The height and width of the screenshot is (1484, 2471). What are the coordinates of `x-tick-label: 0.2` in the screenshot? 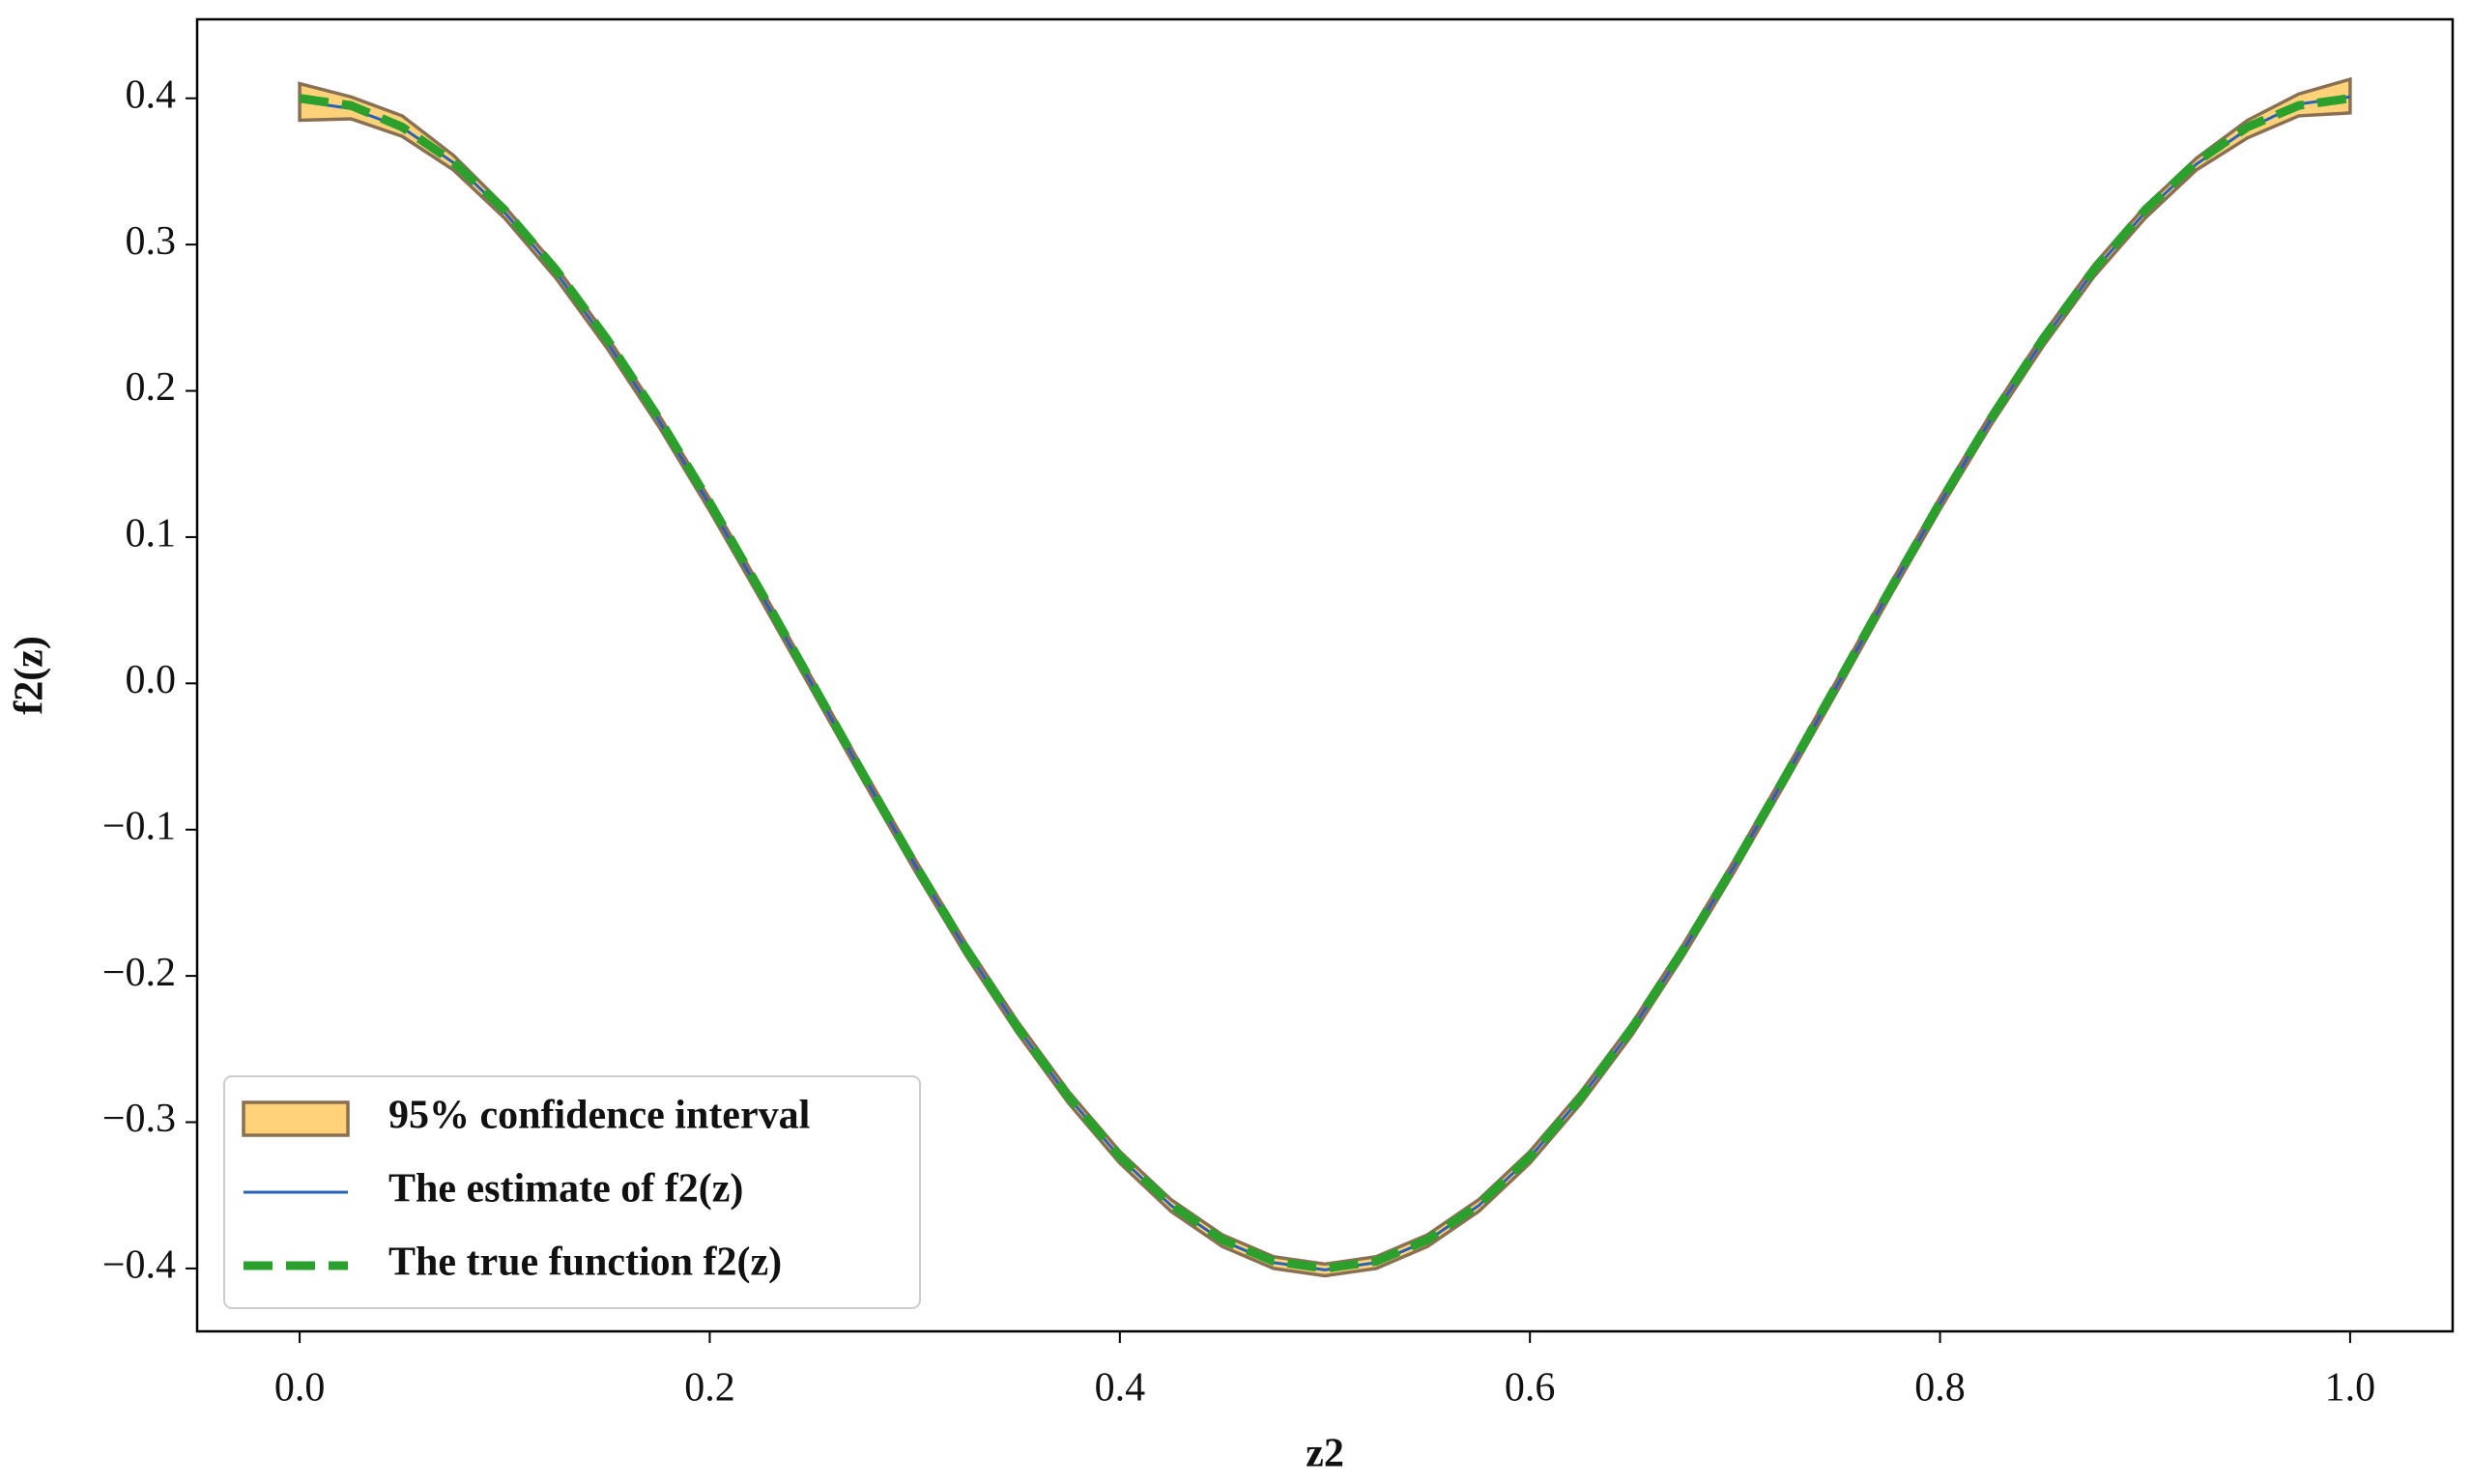 It's located at (709, 1388).